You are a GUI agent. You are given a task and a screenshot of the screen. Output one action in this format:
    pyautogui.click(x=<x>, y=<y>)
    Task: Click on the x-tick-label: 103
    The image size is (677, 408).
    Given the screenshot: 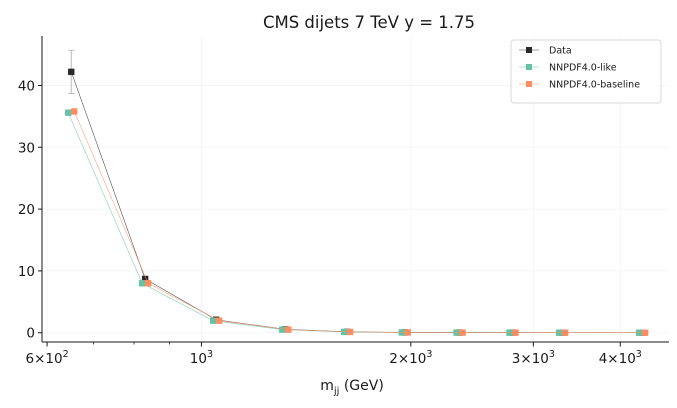 What is the action you would take?
    pyautogui.click(x=201, y=358)
    